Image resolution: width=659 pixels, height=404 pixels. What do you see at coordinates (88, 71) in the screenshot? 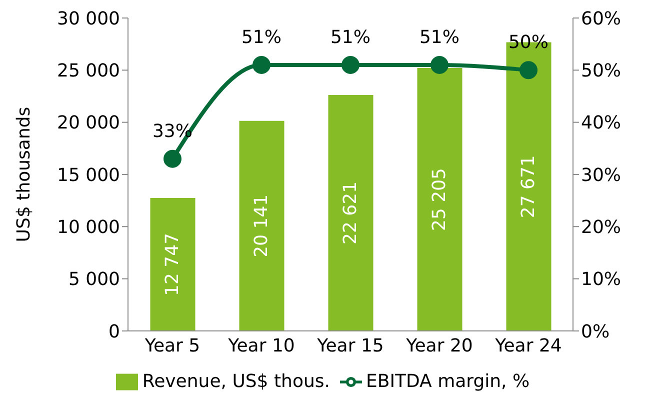
I see `y-tick-label: 25 000` at bounding box center [88, 71].